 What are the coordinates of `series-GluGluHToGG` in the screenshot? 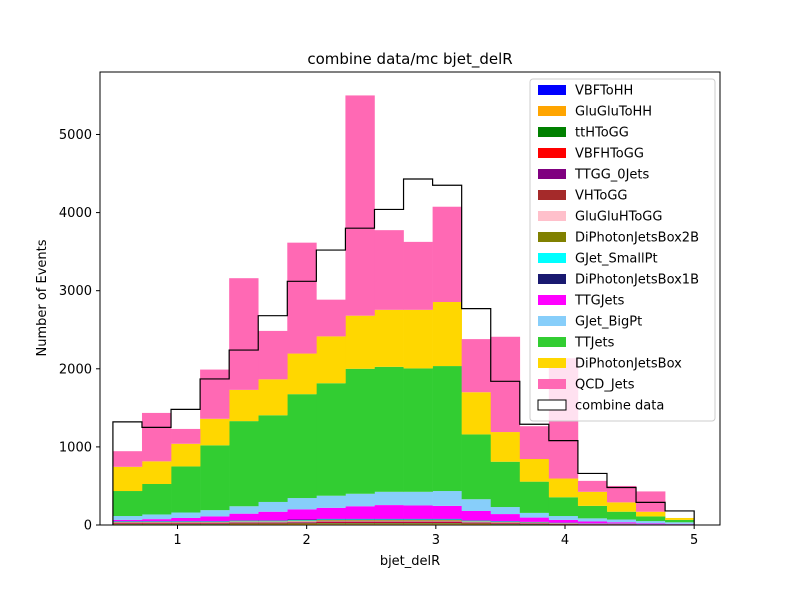 It's located at (403, 522).